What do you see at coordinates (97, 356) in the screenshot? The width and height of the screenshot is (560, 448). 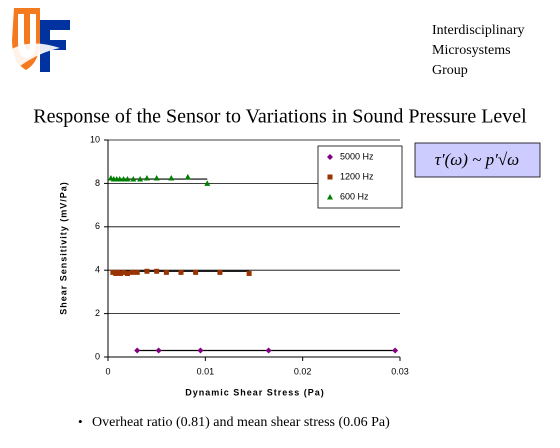 I see `y-tick-label: 0` at bounding box center [97, 356].